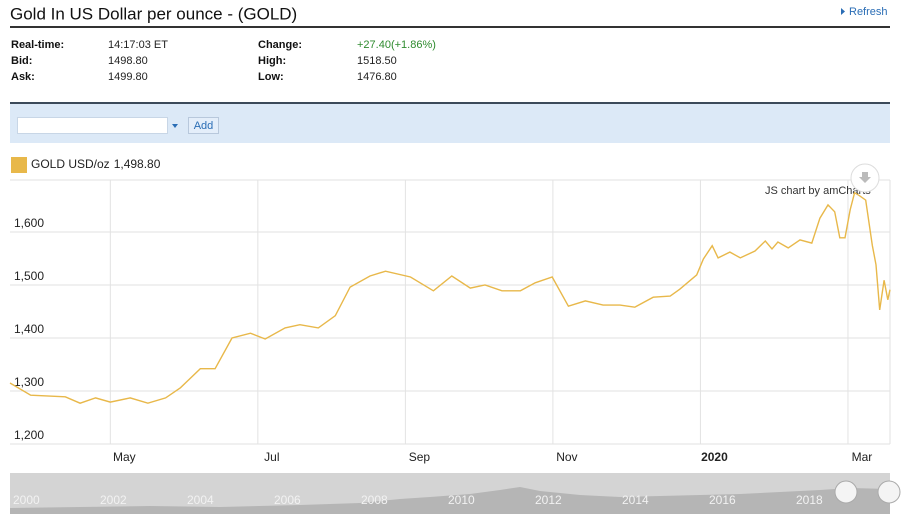 This screenshot has width=913, height=524. What do you see at coordinates (377, 61) in the screenshot?
I see `quote-value: 1518.50` at bounding box center [377, 61].